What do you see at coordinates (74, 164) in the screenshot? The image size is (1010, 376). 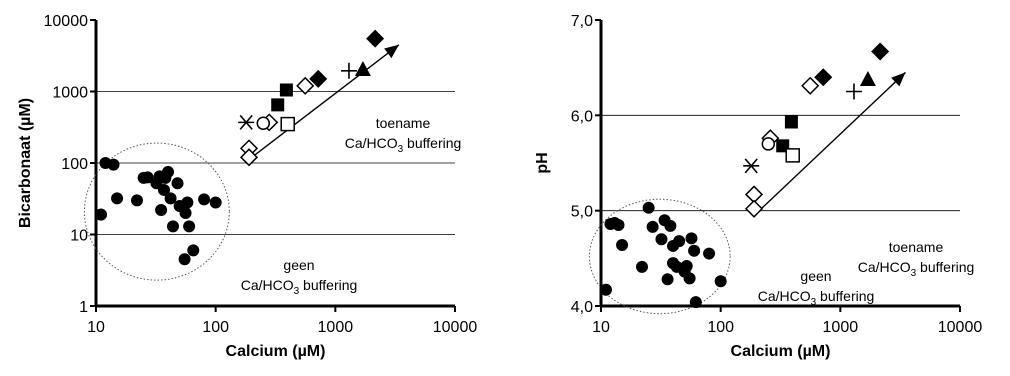 I see `y-tick-label: 100` at bounding box center [74, 164].